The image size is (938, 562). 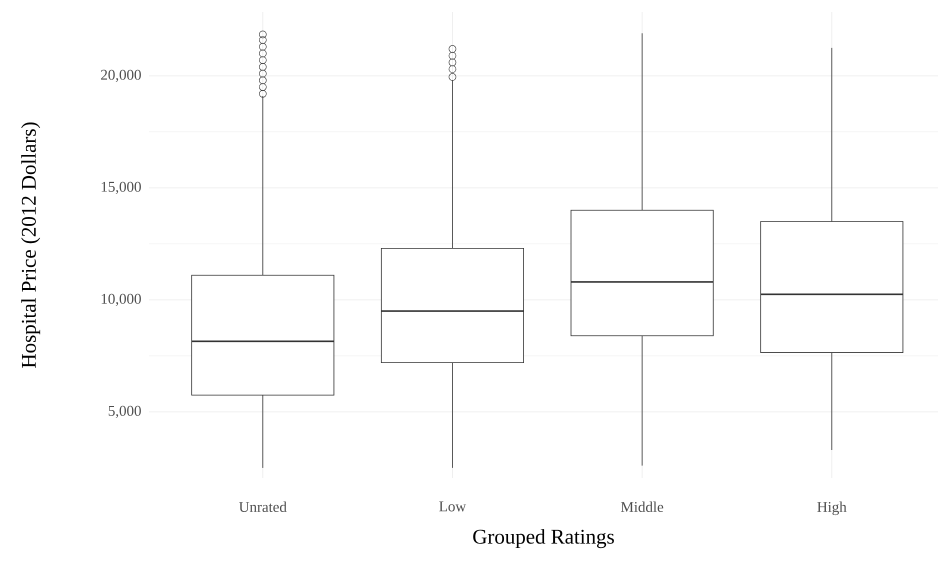 I want to click on y-tick-label: 5,000, so click(x=124, y=412).